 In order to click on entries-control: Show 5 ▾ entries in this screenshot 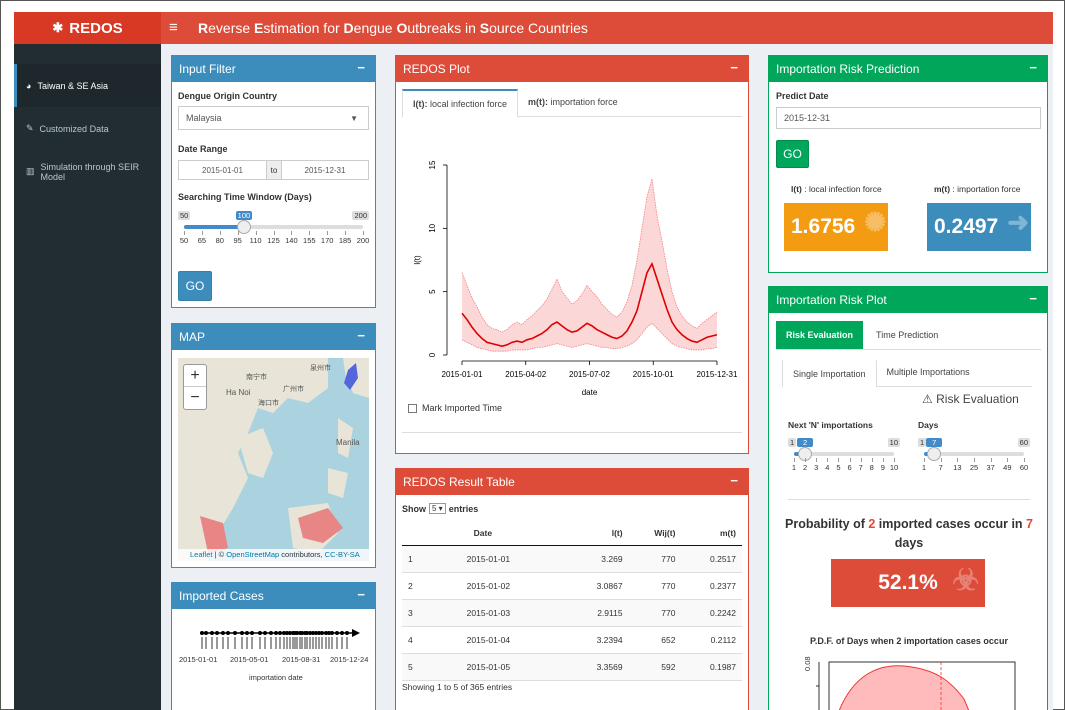, I will do `click(440, 508)`.